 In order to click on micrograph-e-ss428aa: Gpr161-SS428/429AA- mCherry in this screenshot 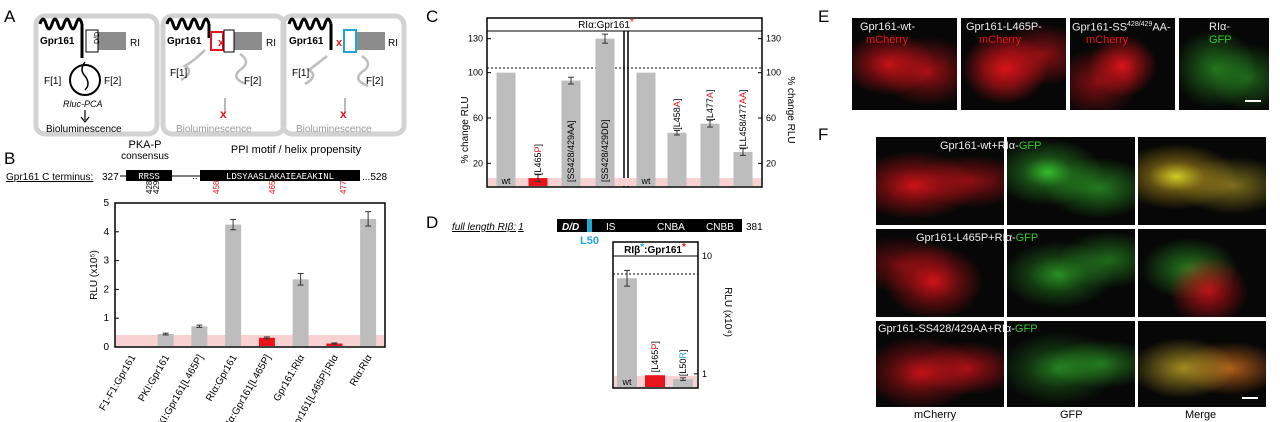, I will do `click(1122, 64)`.